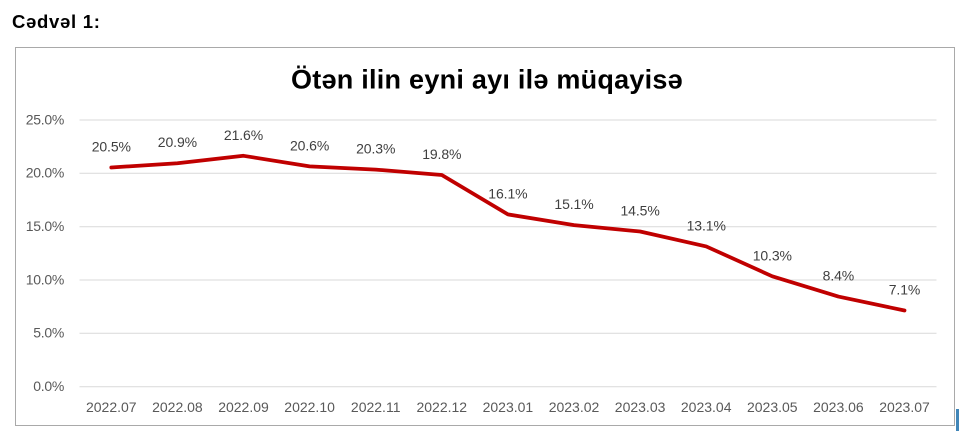  What do you see at coordinates (772, 407) in the screenshot?
I see `svg-text: 2023.05` at bounding box center [772, 407].